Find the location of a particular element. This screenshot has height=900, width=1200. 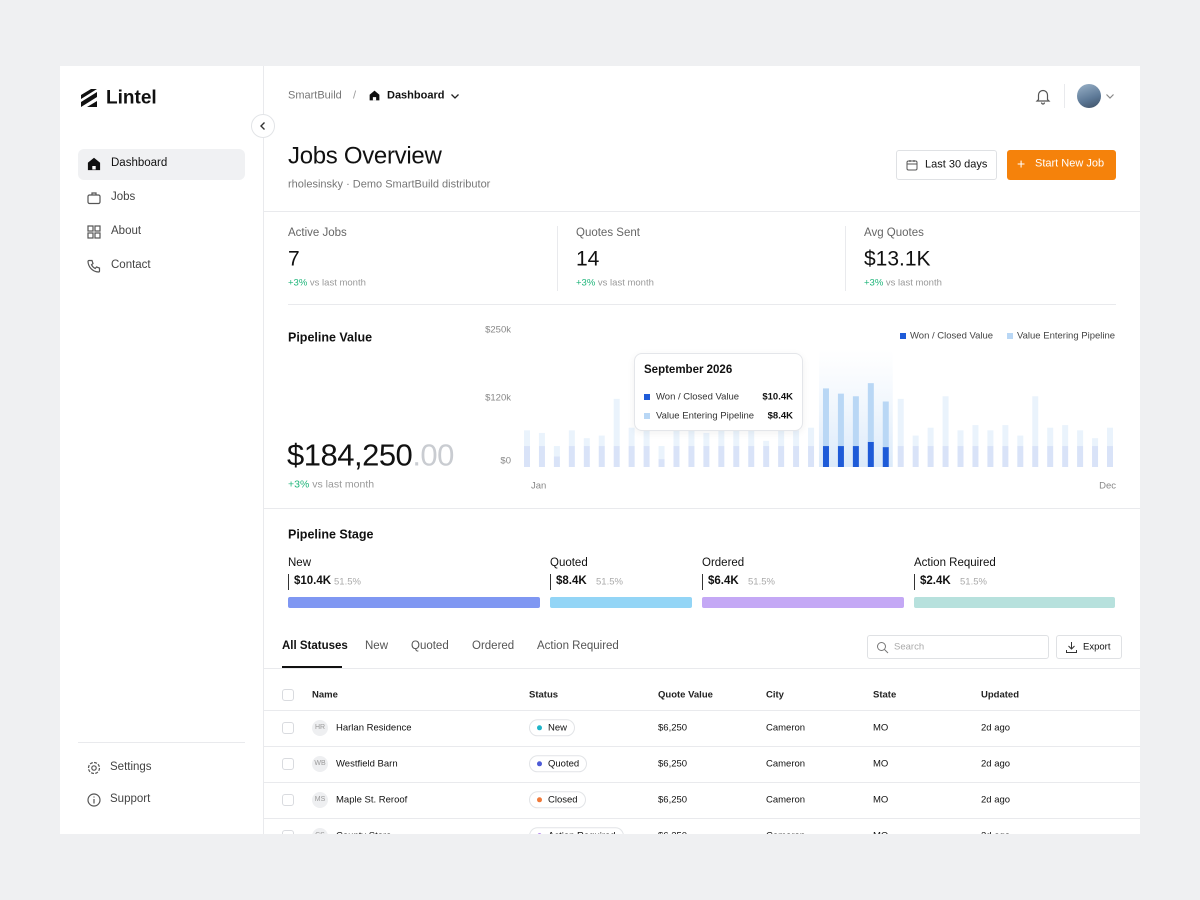

row-name: Westfield Barn is located at coordinates (367, 764).